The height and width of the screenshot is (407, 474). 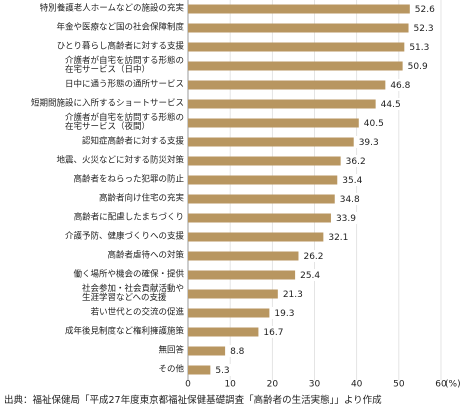 What do you see at coordinates (120, 160) in the screenshot?
I see `y-tick-label: 地震、火災などに対する防災対策` at bounding box center [120, 160].